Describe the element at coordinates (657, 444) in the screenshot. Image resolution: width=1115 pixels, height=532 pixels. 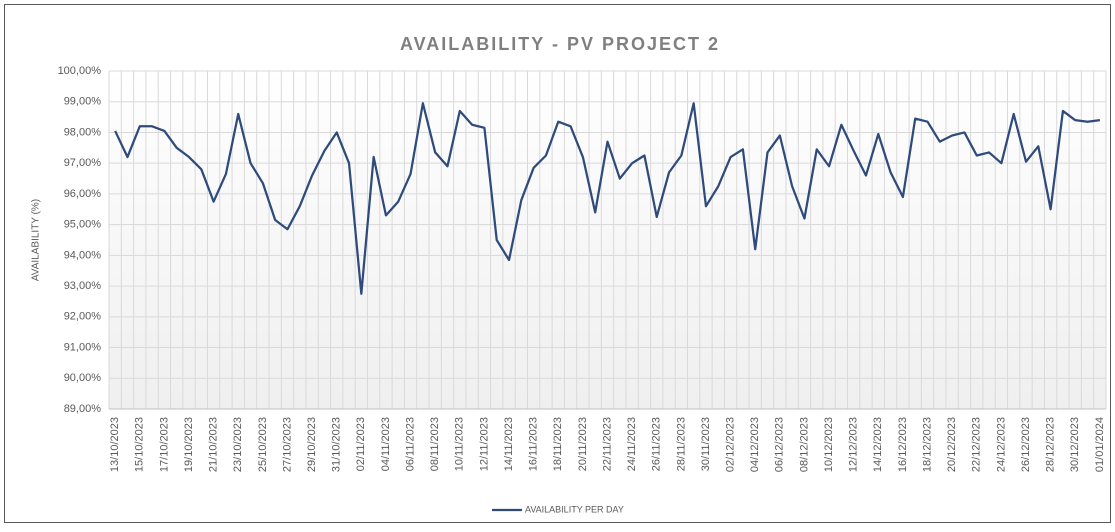
I see `x-tick-label: 26/11/2023` at that location.